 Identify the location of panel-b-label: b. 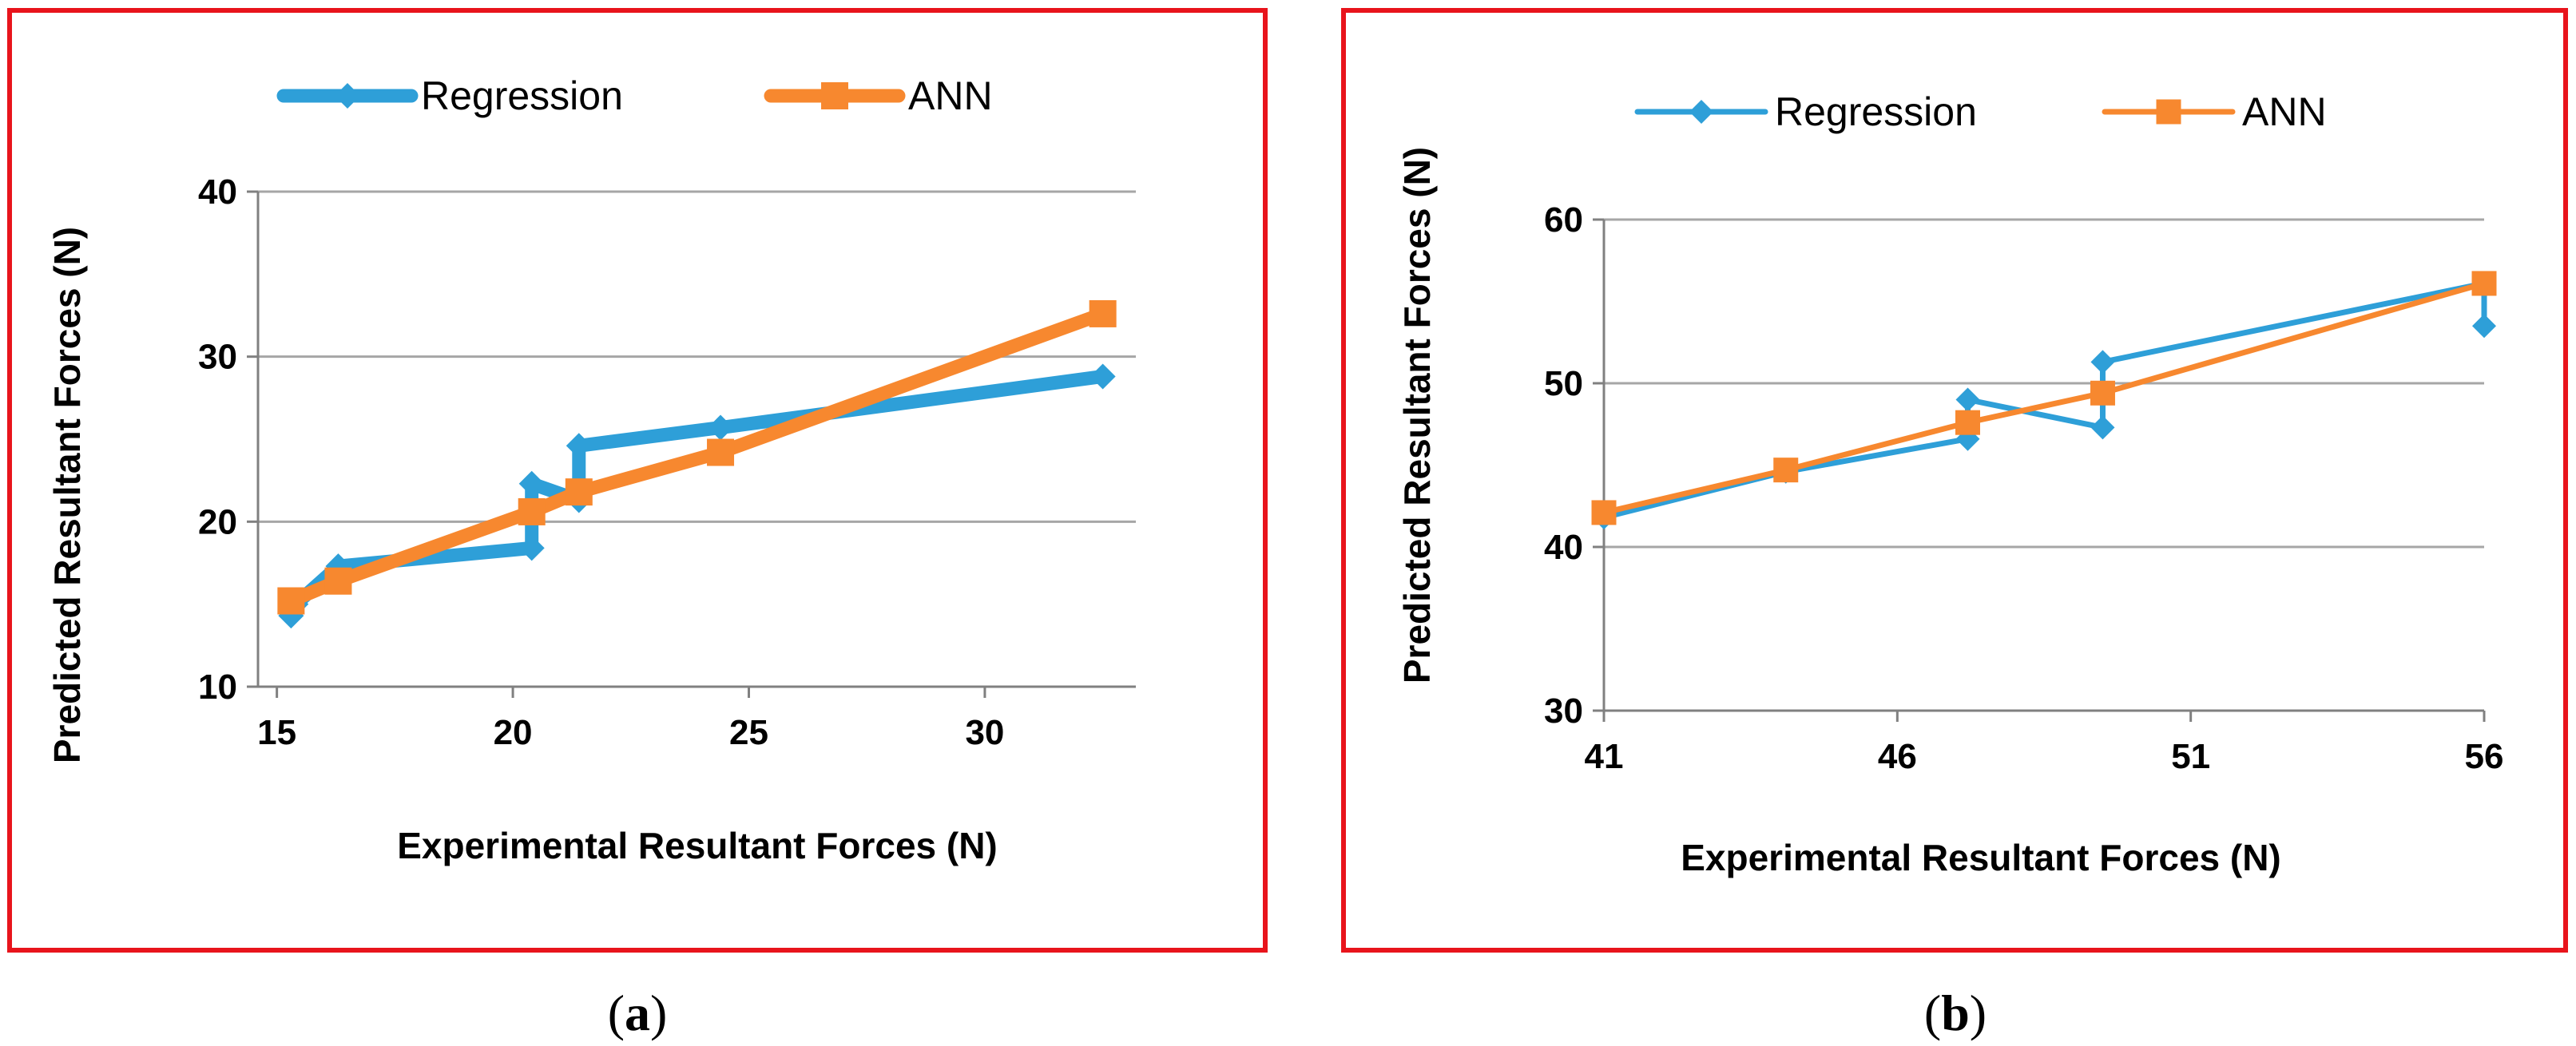
(1955, 1013).